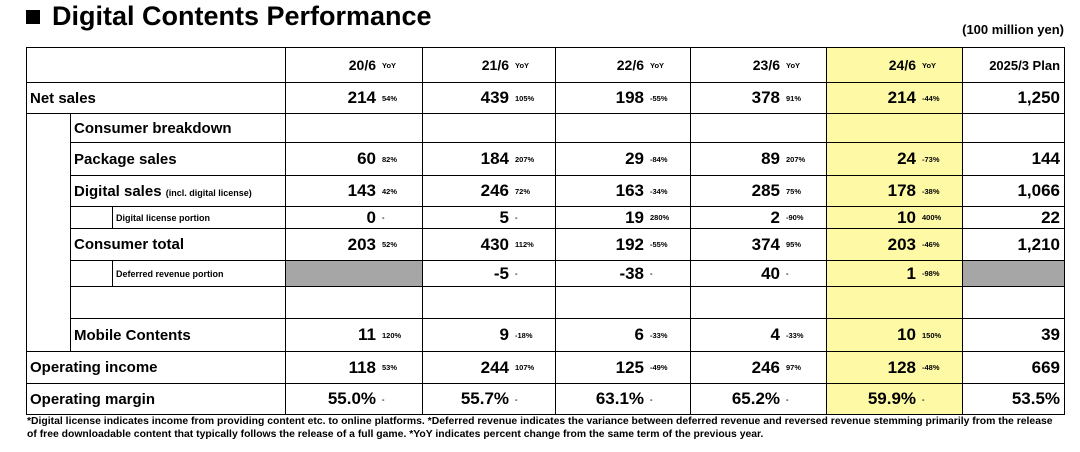  I want to click on value-cell: -5-, so click(489, 273).